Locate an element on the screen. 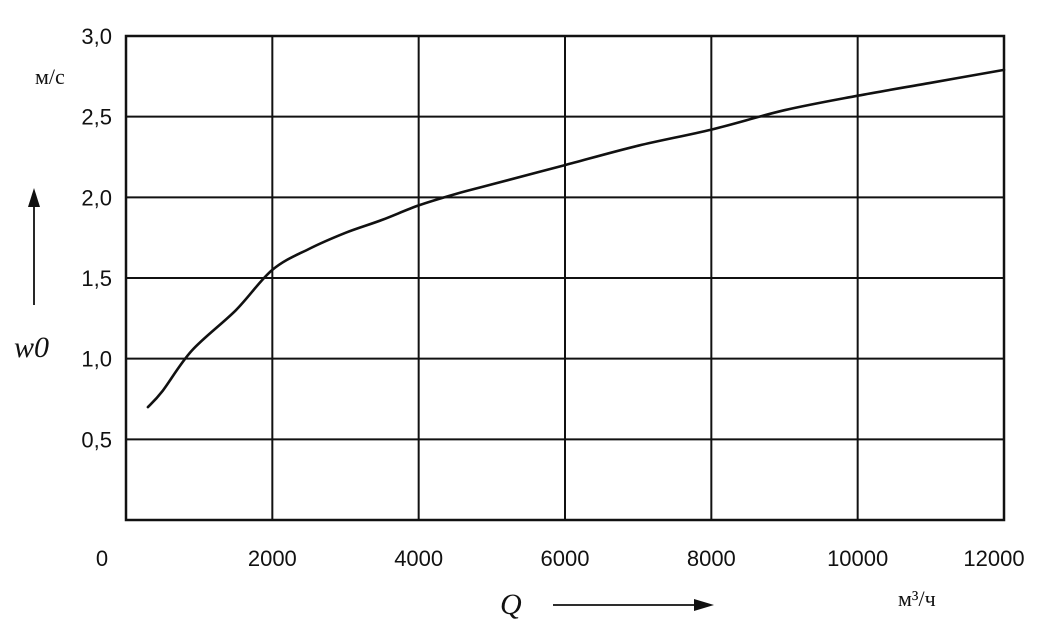  x-tick-label: 6000 is located at coordinates (565, 558).